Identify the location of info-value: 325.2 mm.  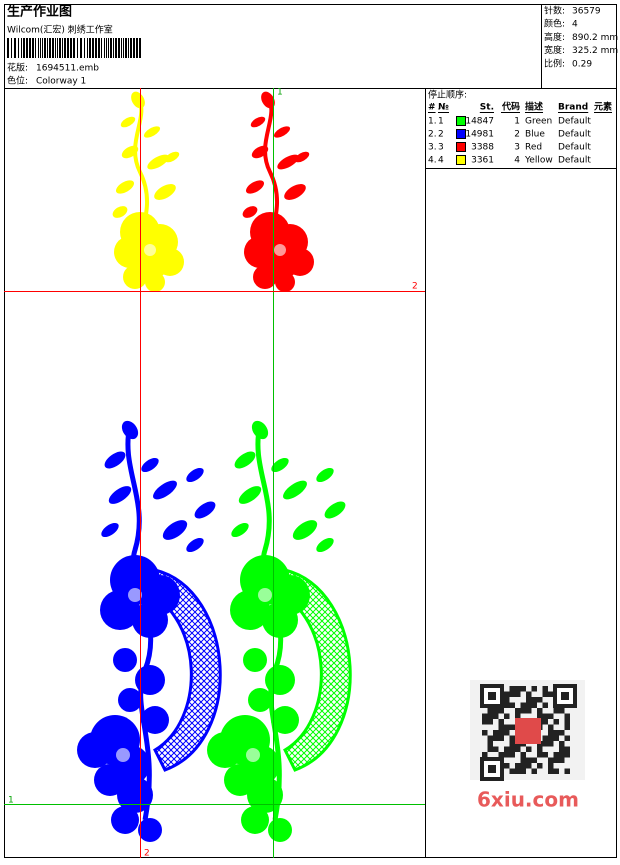
(595, 51).